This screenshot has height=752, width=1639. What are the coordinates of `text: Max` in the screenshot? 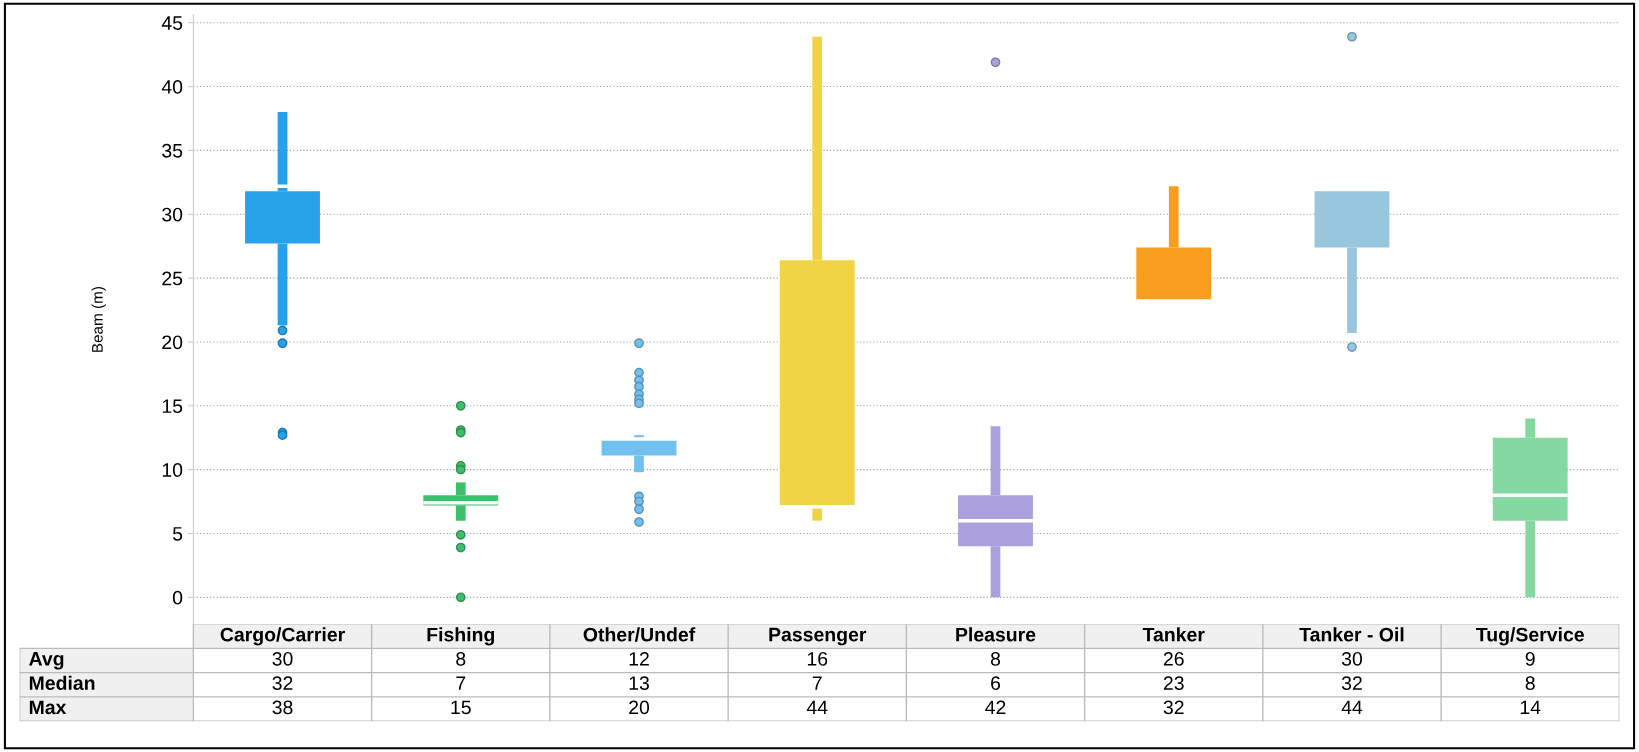 It's located at (48, 707).